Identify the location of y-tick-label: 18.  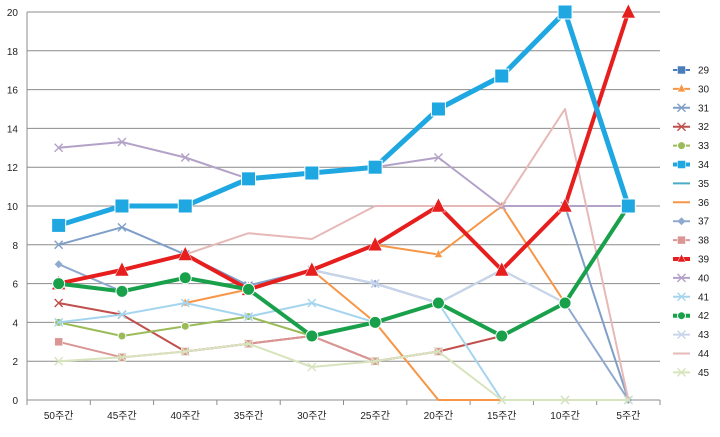
(13, 52).